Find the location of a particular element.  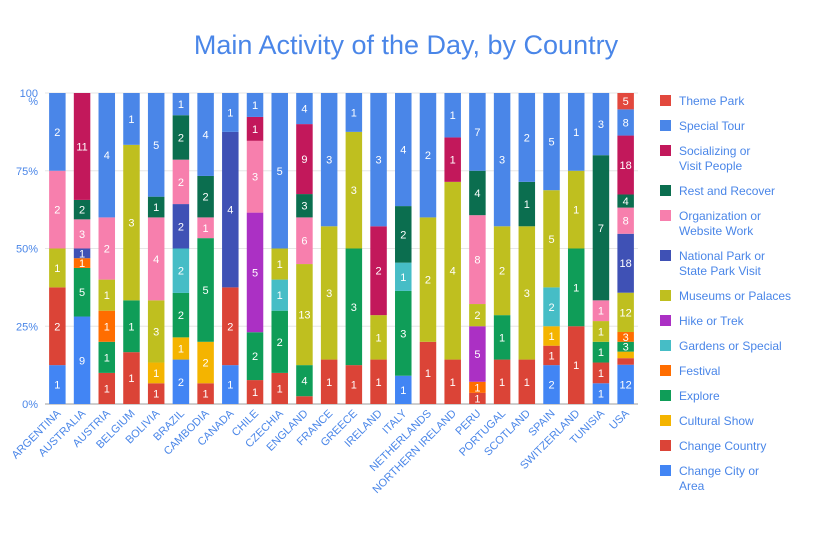

bar-stack-bolivia: 1 1 3 4 1 5 is located at coordinates (156, 248).